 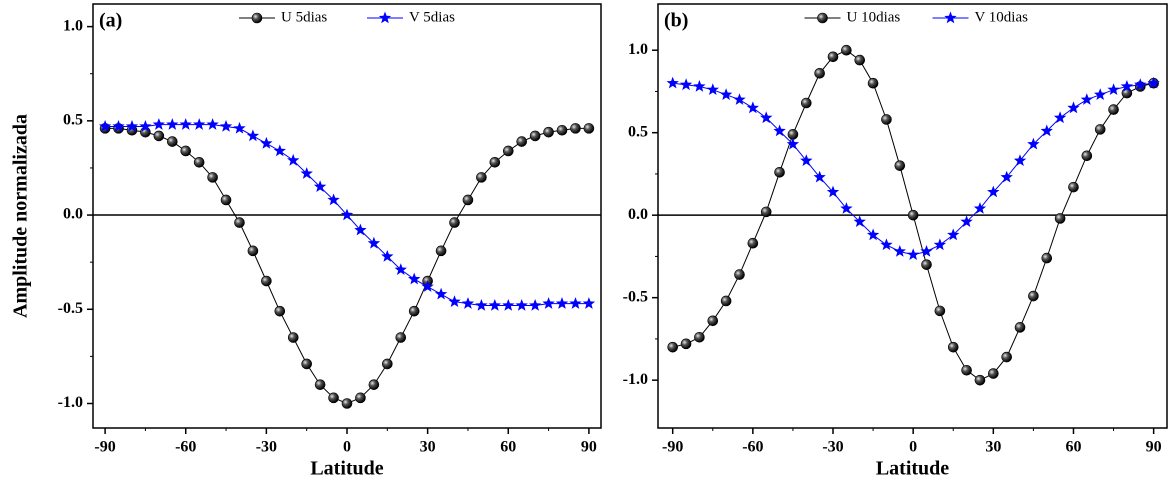 I want to click on x-tick-label: 60, so click(x=508, y=447).